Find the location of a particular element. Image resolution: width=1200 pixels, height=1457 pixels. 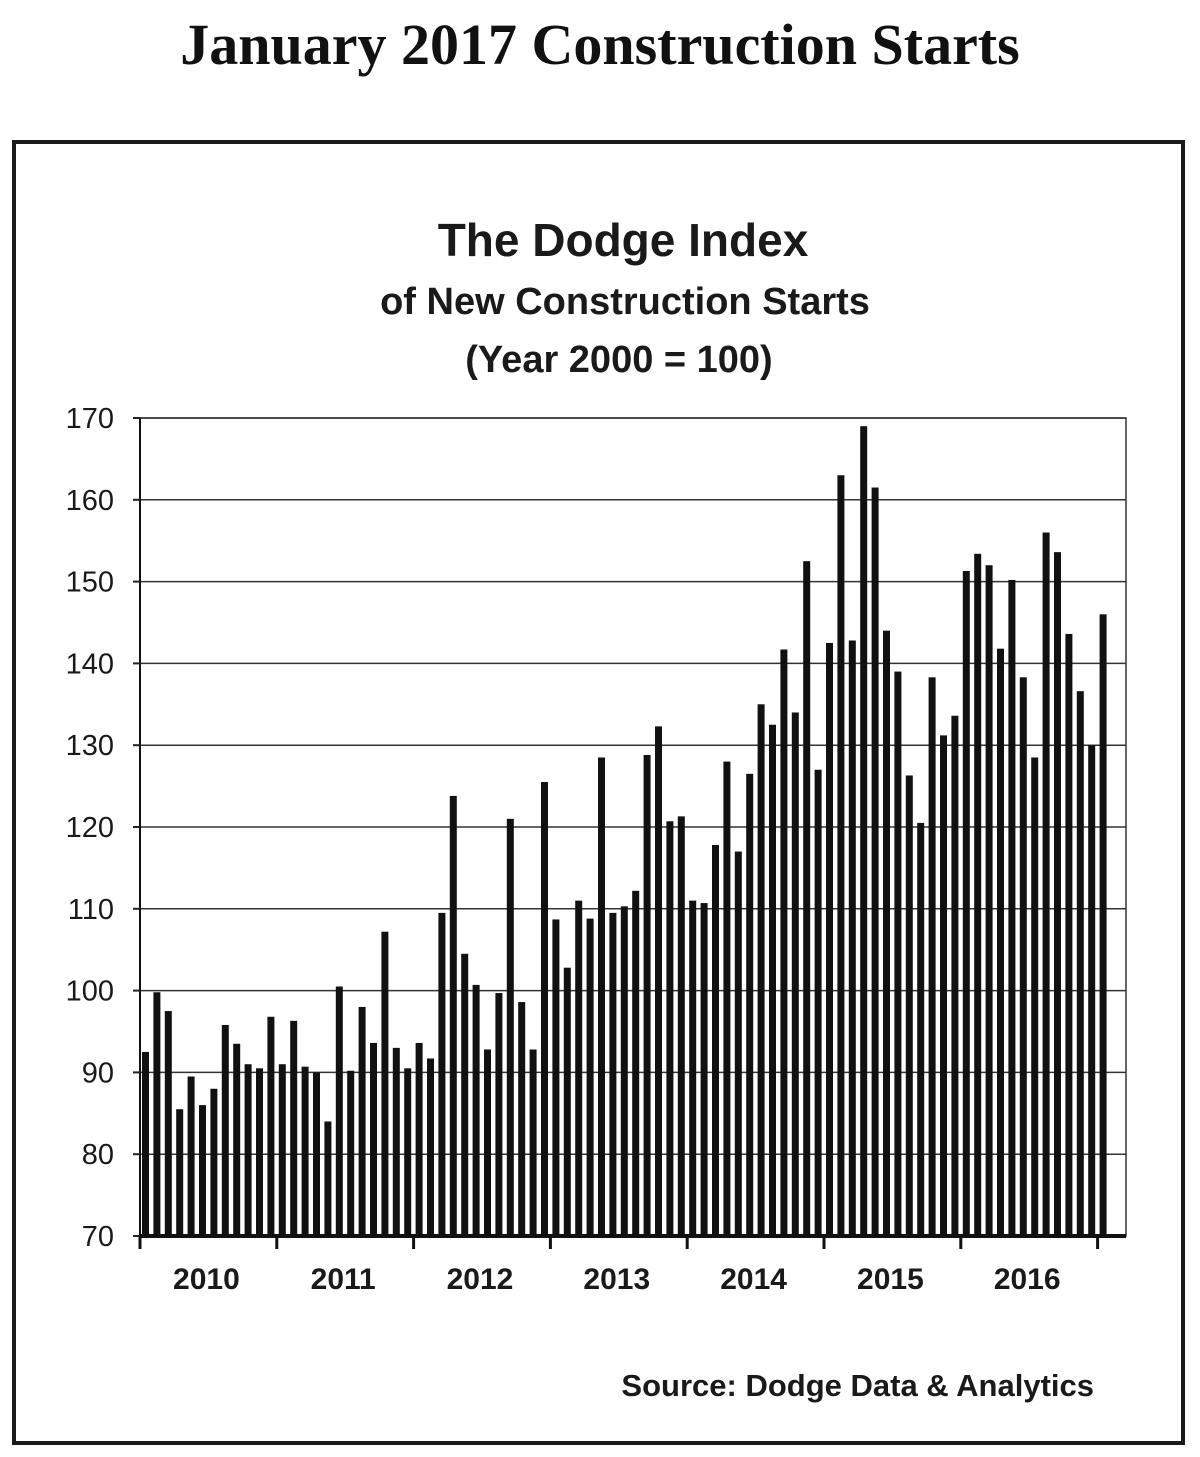

x-axis-ticks: 2010 2011 2012 2013 2014 2015 2016 is located at coordinates (619, 1266).